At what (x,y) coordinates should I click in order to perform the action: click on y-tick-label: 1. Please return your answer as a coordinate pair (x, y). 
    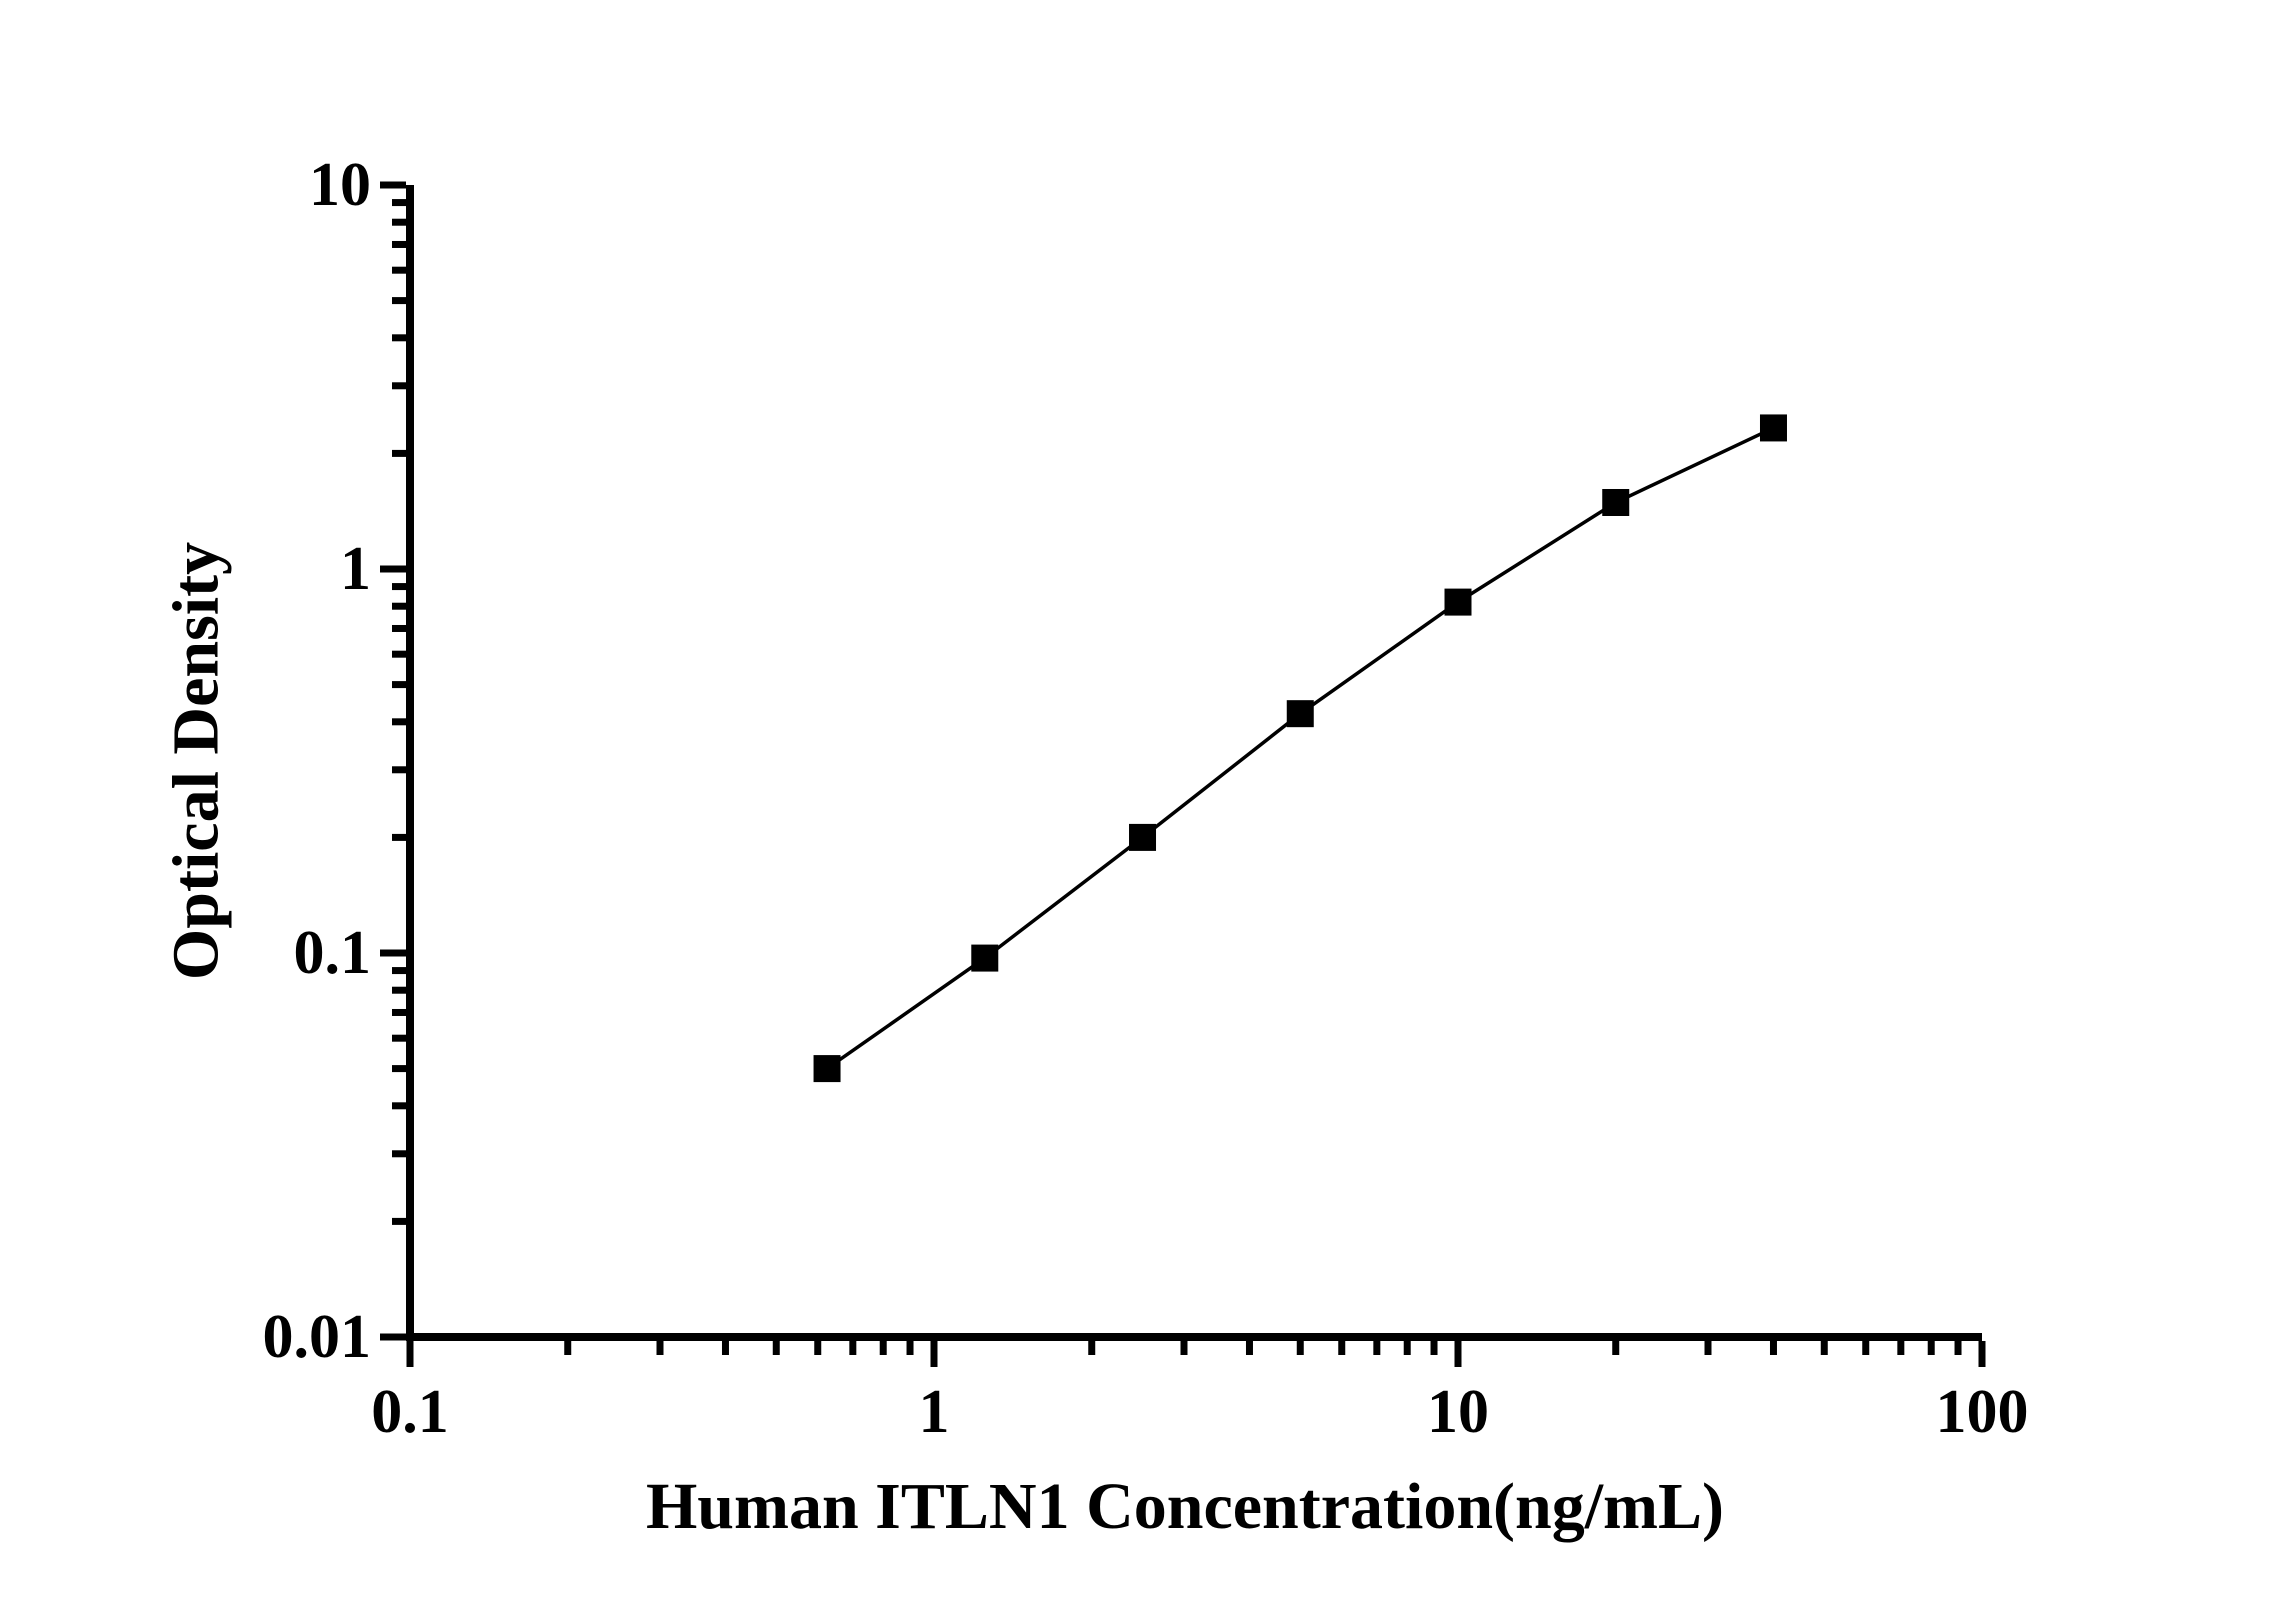
    Looking at the image, I should click on (355, 569).